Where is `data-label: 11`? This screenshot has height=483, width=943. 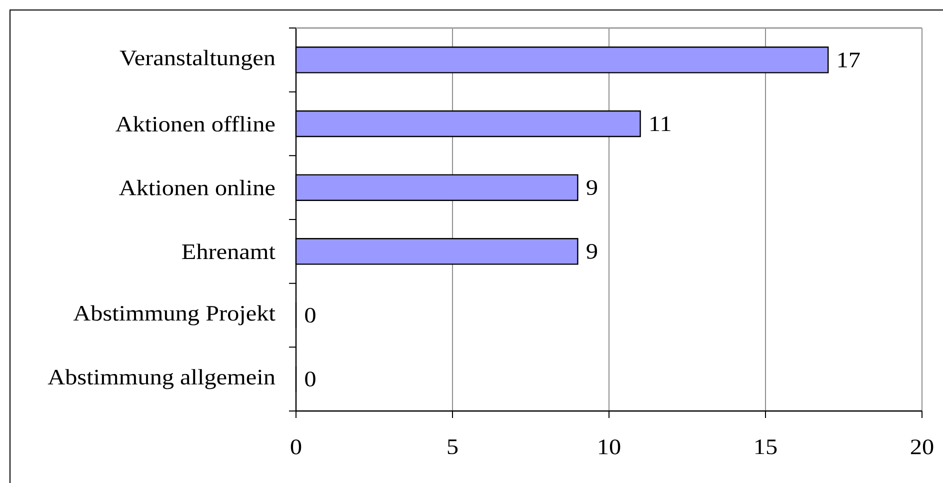
data-label: 11 is located at coordinates (660, 124).